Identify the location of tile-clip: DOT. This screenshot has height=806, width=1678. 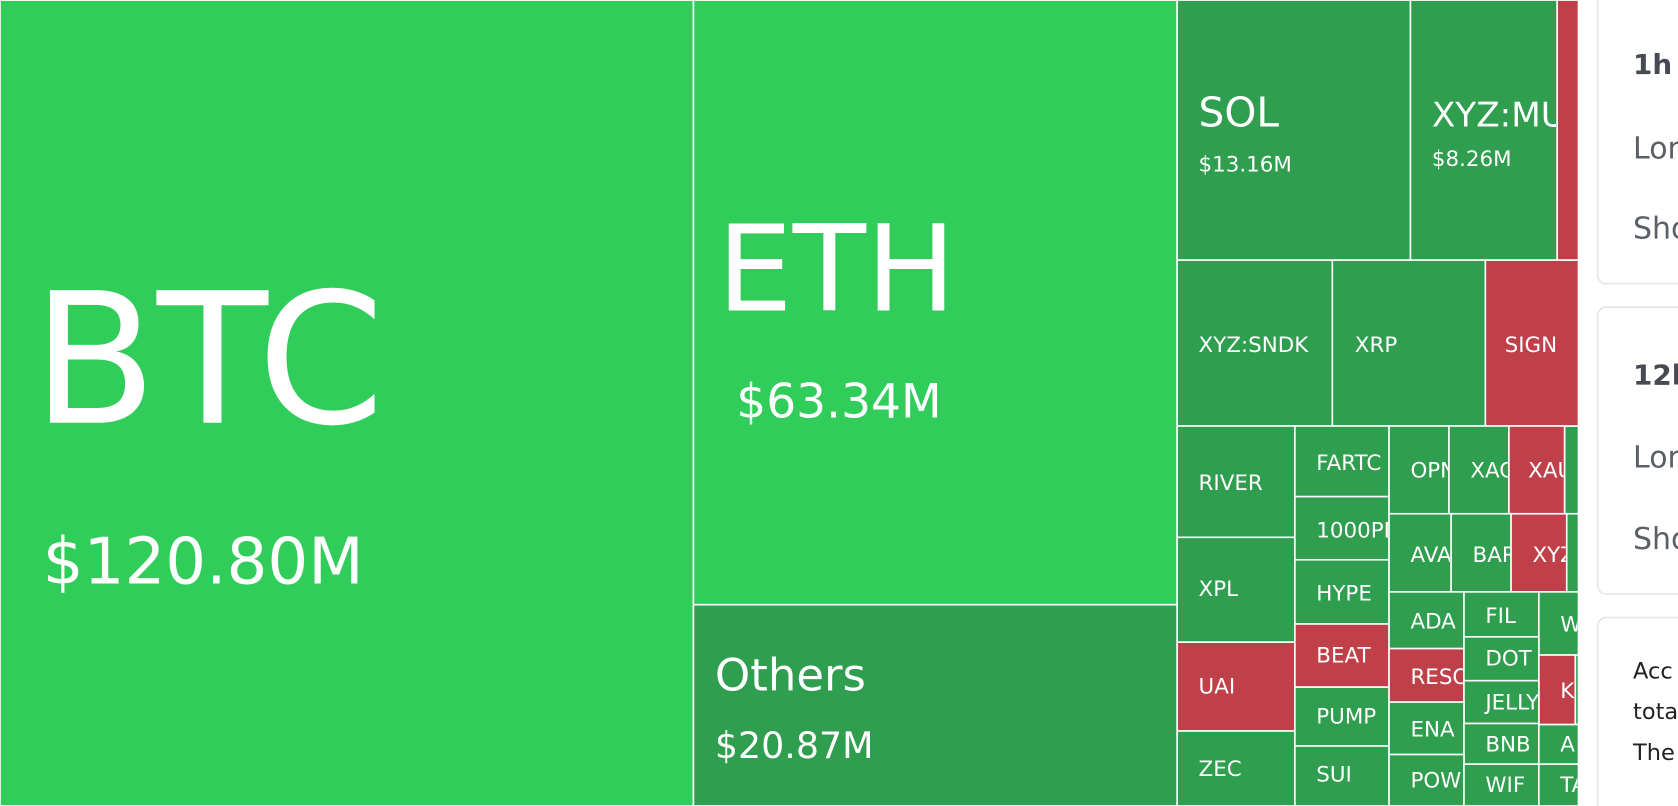
(1508, 659).